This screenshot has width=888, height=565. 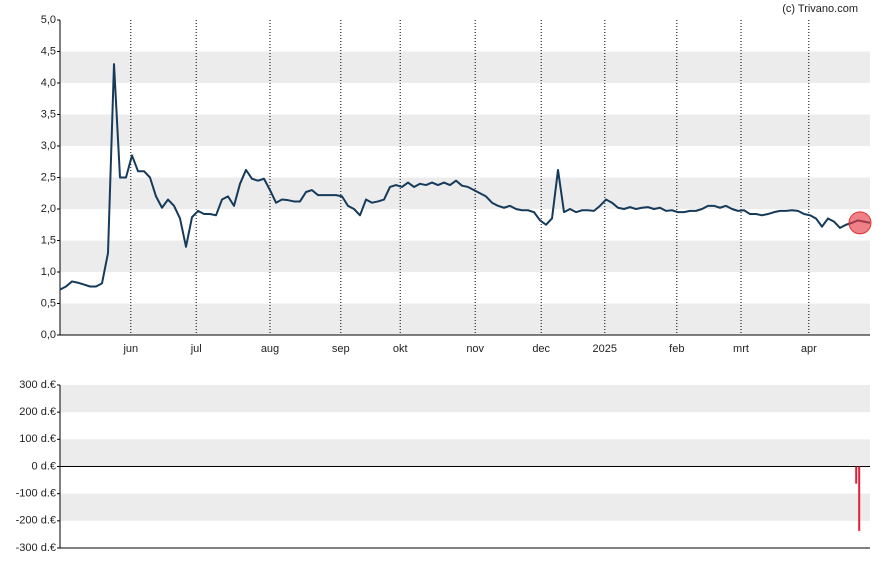 I want to click on source-credit: (c) Trivano.com, so click(x=820, y=9).